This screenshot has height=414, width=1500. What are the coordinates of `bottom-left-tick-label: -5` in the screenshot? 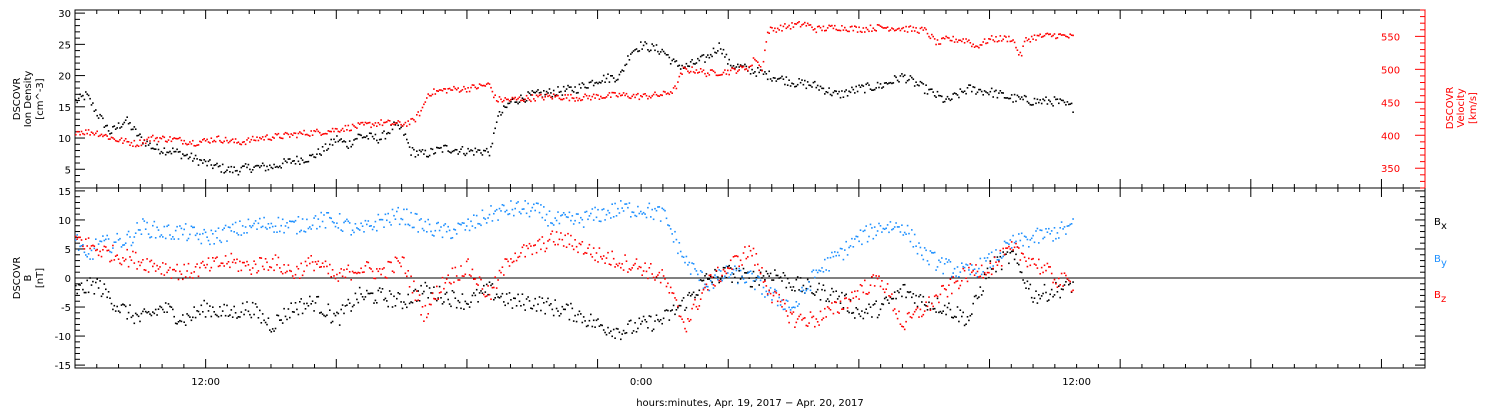 It's located at (66, 308).